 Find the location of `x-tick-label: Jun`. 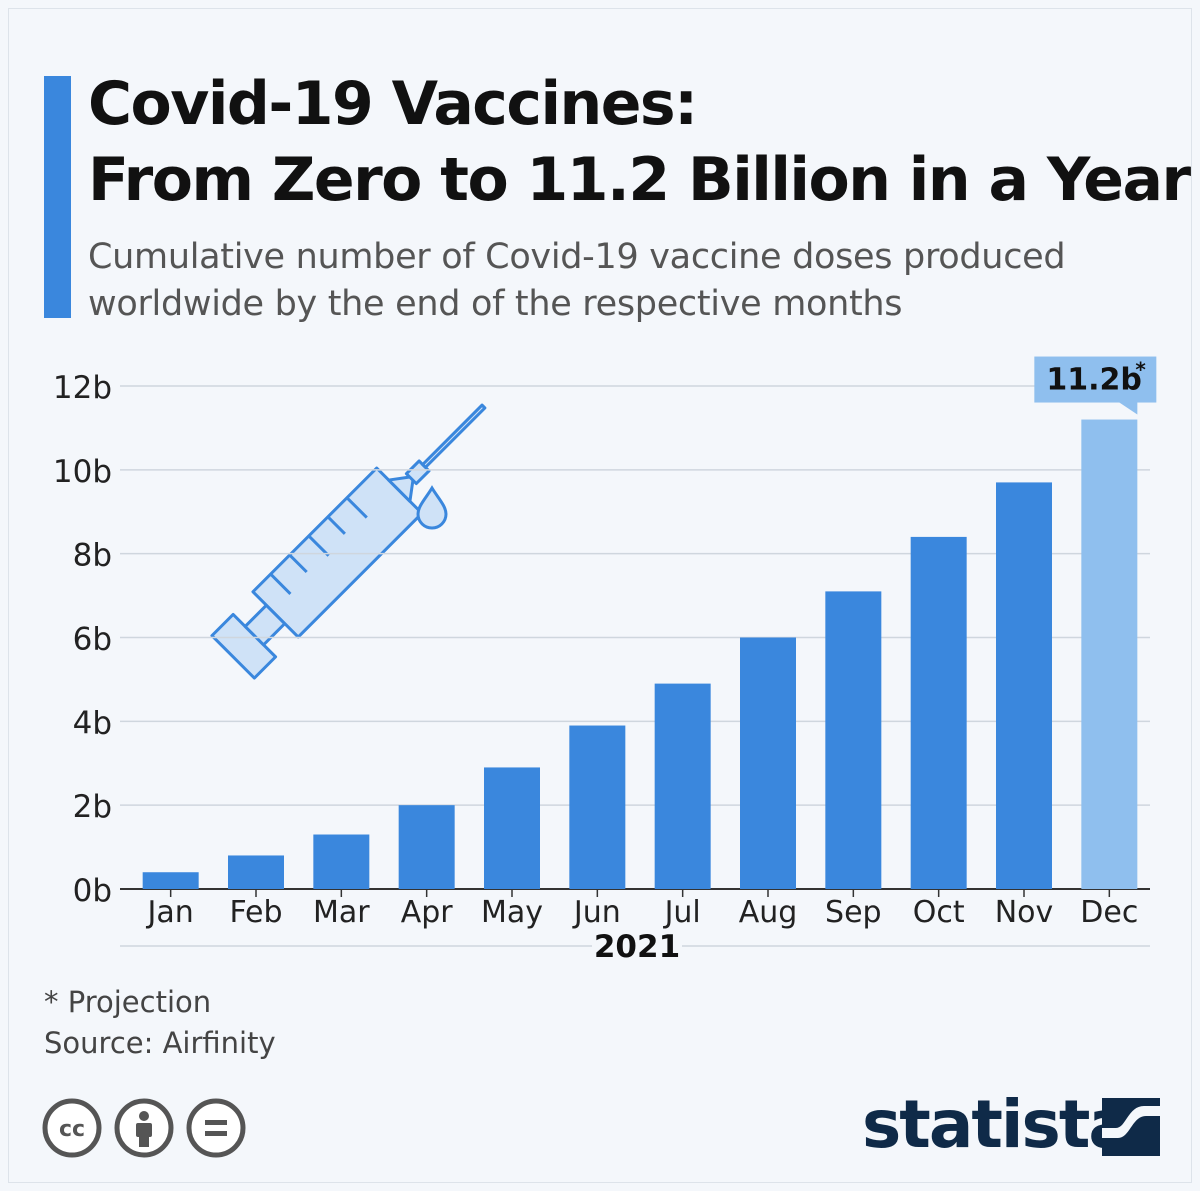

x-tick-label: Jun is located at coordinates (596, 912).